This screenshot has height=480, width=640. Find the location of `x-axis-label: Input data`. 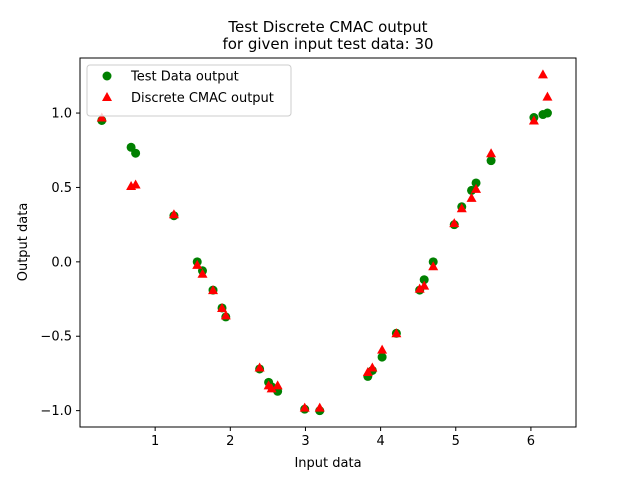

x-axis-label: Input data is located at coordinates (327, 463).